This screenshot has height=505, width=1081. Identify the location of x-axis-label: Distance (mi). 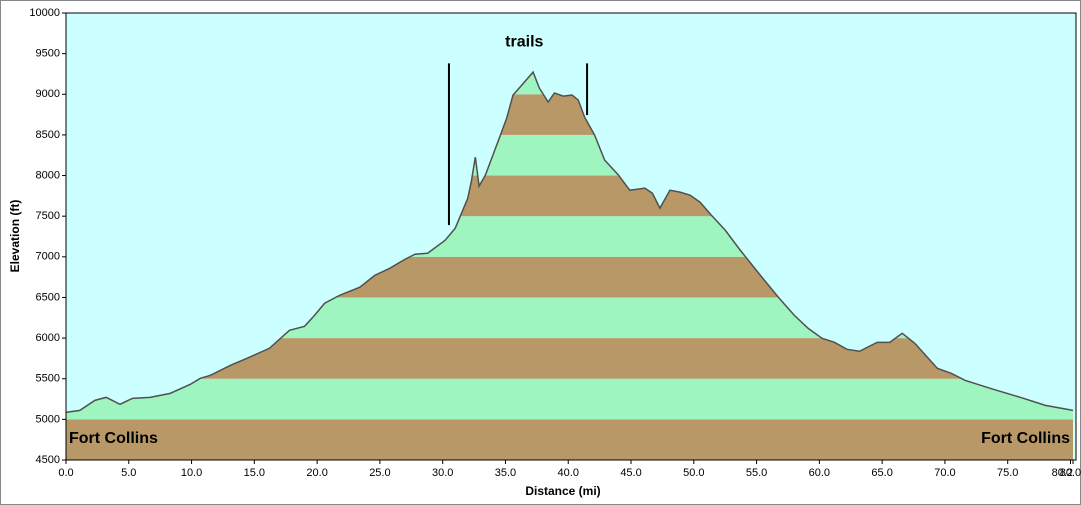
(562, 491).